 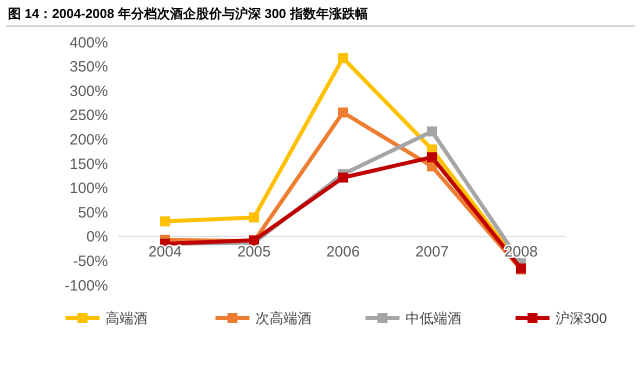 What do you see at coordinates (284, 318) in the screenshot?
I see `legend-label: 次高端酒` at bounding box center [284, 318].